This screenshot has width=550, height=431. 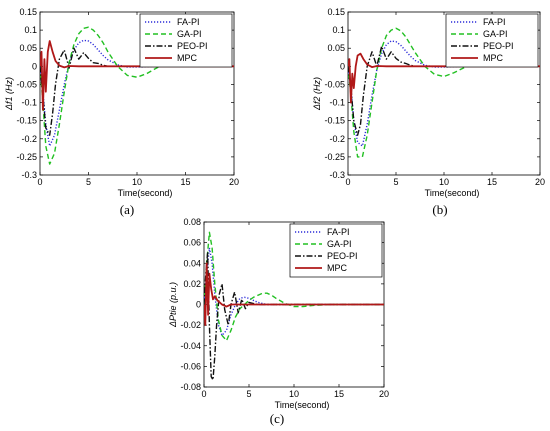 I want to click on y-tick-label: -0.06, so click(x=190, y=366).